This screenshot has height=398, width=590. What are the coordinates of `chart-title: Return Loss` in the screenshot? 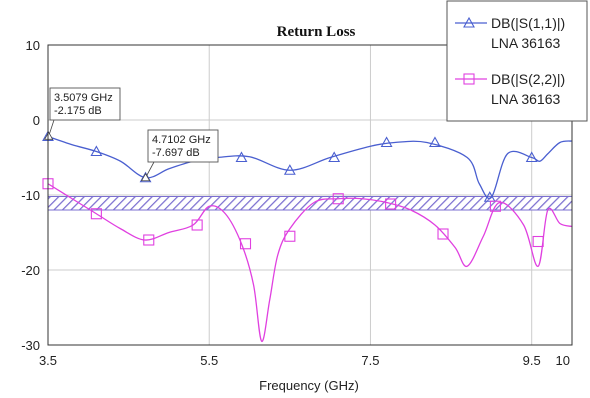 It's located at (316, 32).